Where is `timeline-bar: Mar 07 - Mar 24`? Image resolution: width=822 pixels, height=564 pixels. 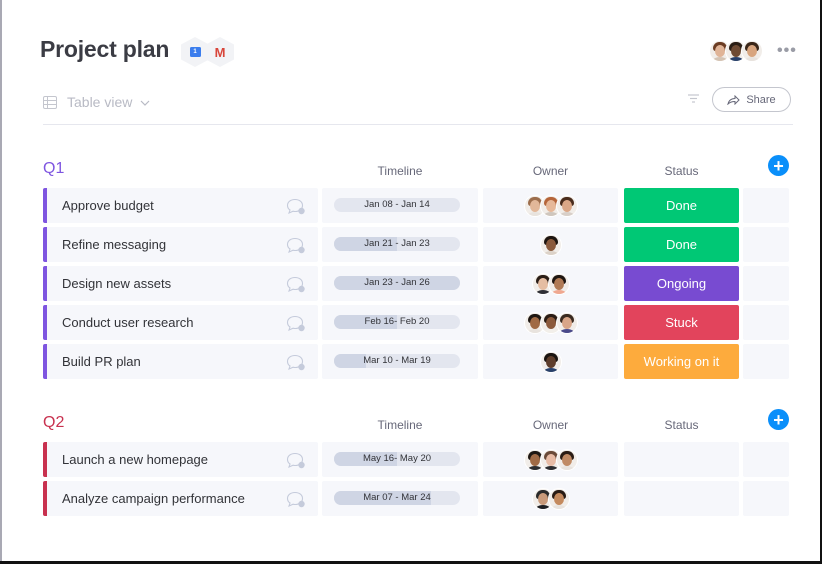
timeline-bar: Mar 07 - Mar 24 is located at coordinates (397, 498).